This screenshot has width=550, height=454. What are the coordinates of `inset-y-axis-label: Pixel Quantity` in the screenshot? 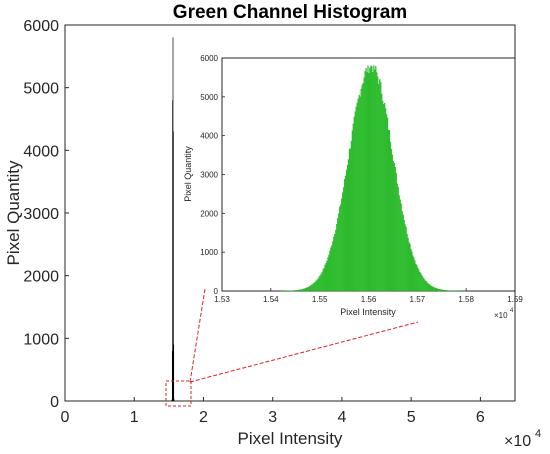 It's located at (188, 174).